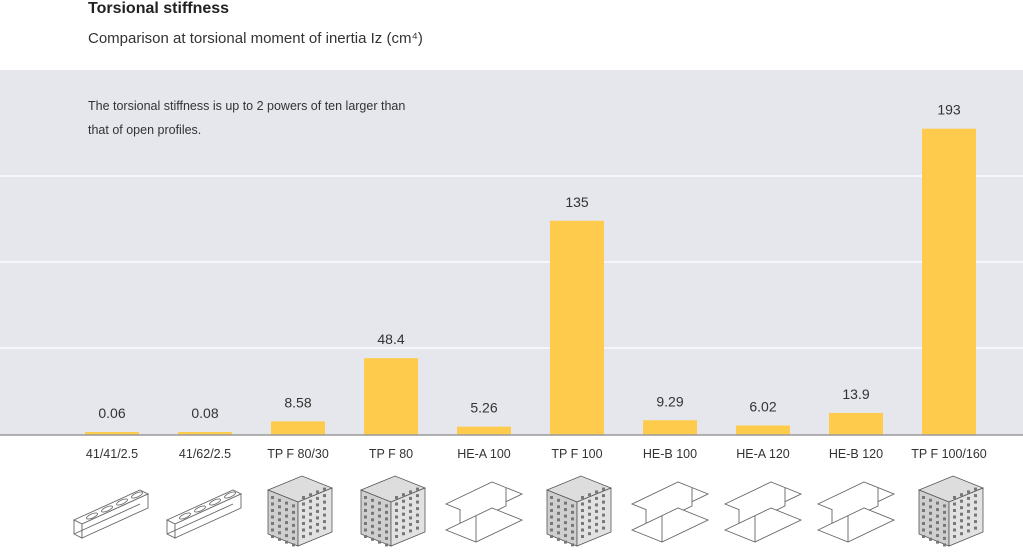  I want to click on bar-value-label: 135, so click(577, 202).